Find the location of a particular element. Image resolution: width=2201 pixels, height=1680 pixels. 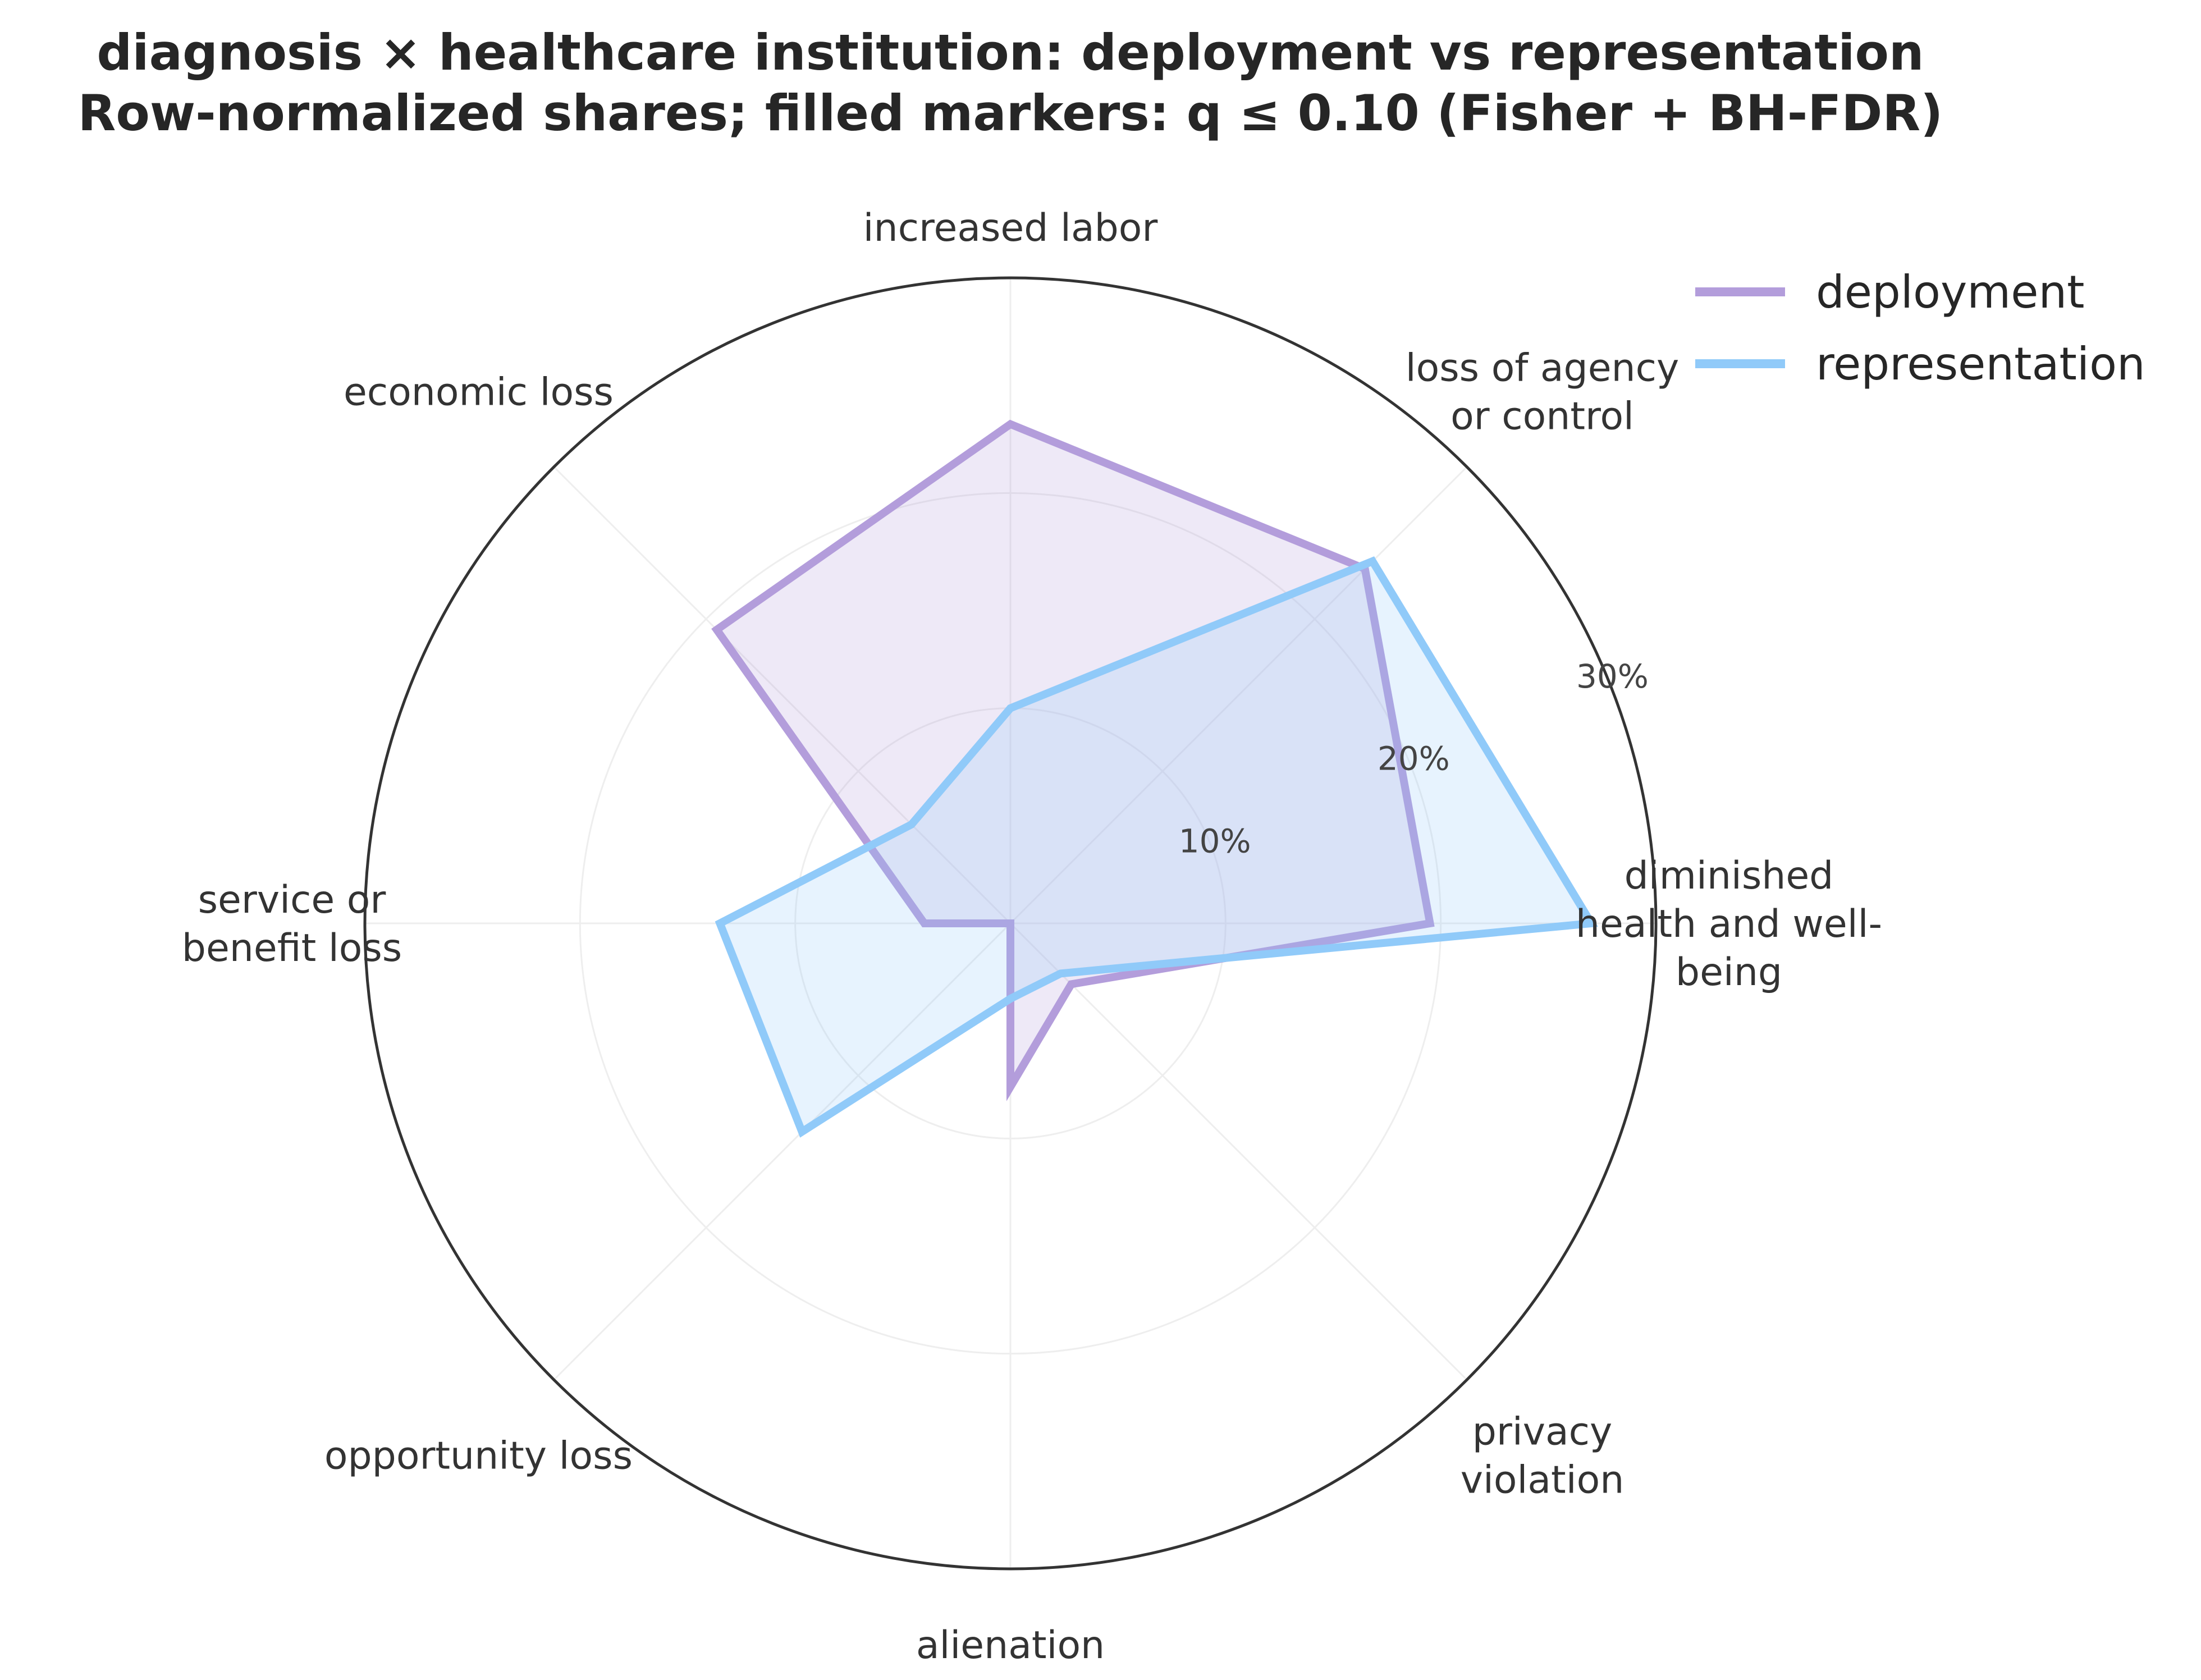

category-label-2-line-0: increased labor is located at coordinates (1010, 228).